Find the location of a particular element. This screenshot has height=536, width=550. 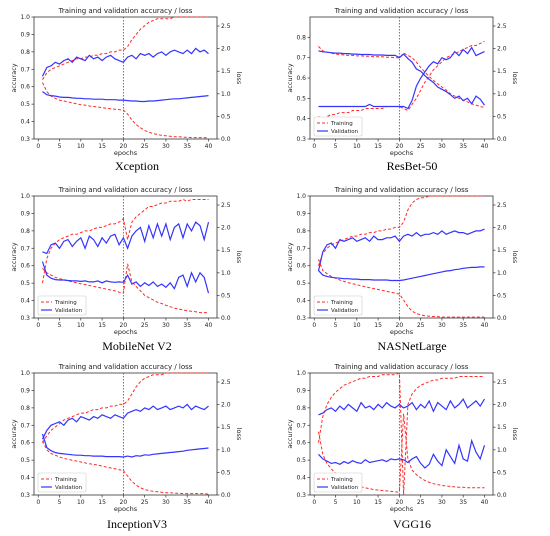

y-tick-label: 0.8 is located at coordinates (25, 52).